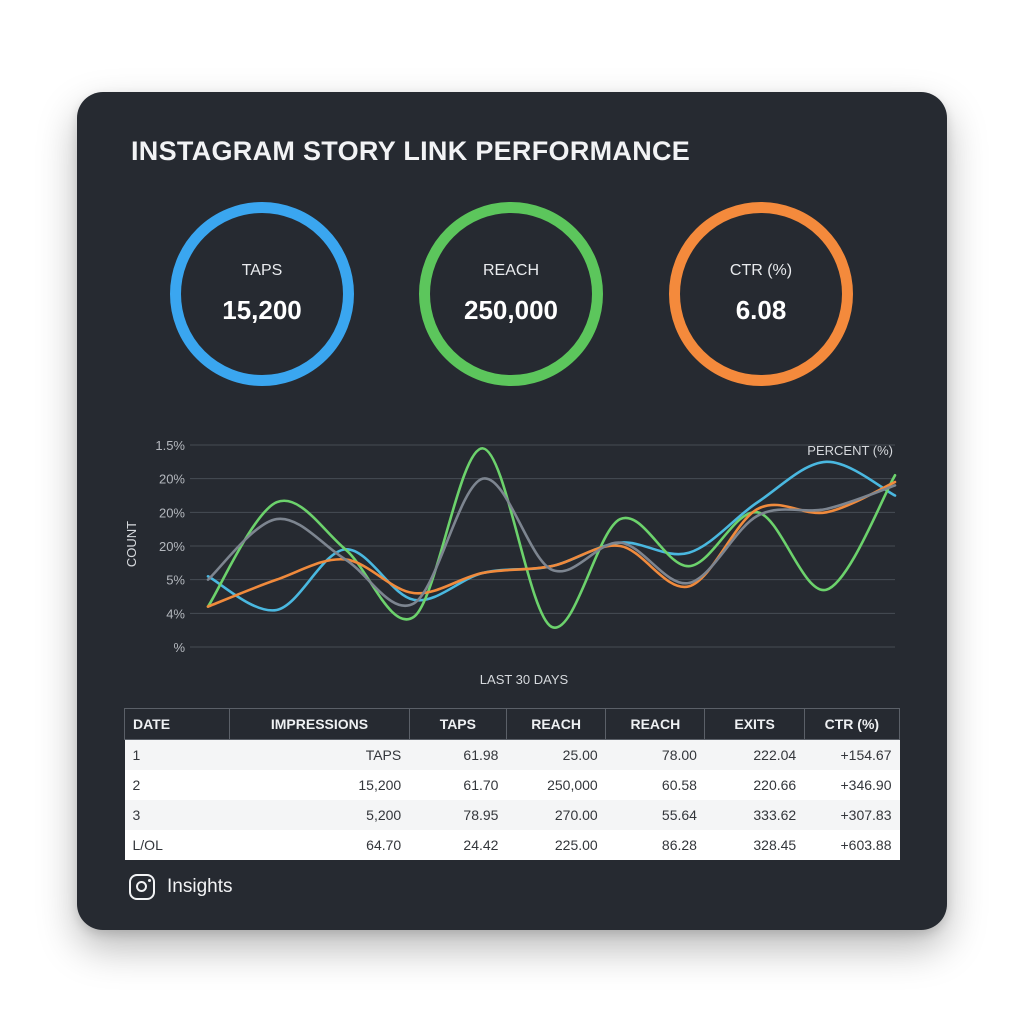  Describe the element at coordinates (852, 785) in the screenshot. I see `table-cell: +346.90` at that location.